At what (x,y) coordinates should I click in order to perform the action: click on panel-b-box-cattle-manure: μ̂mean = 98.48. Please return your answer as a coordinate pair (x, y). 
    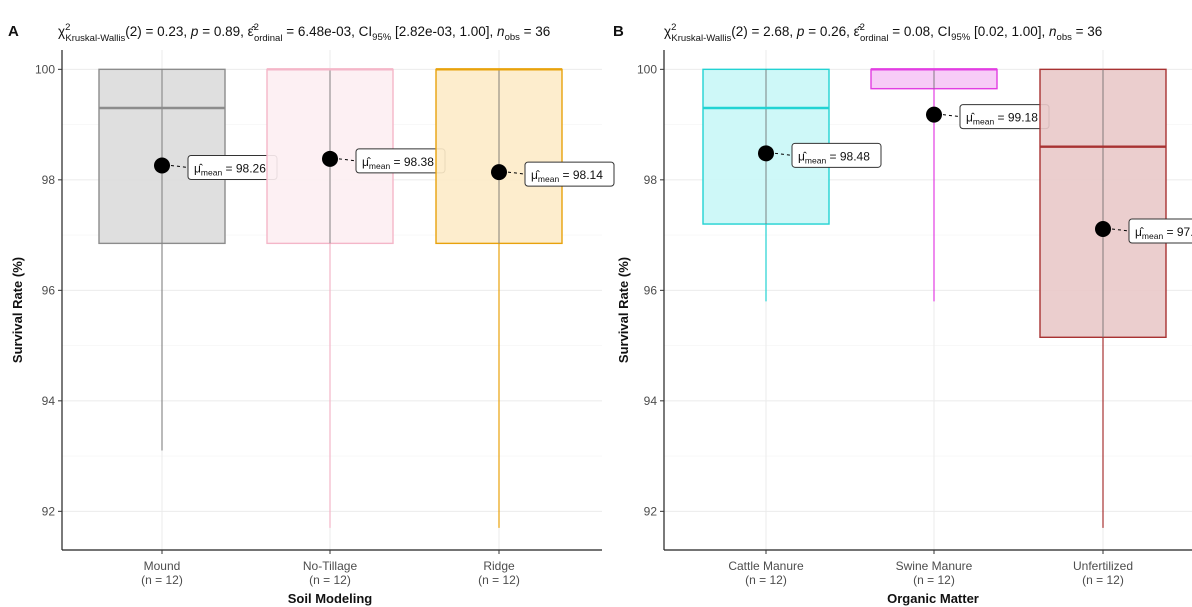
    Looking at the image, I should click on (792, 185).